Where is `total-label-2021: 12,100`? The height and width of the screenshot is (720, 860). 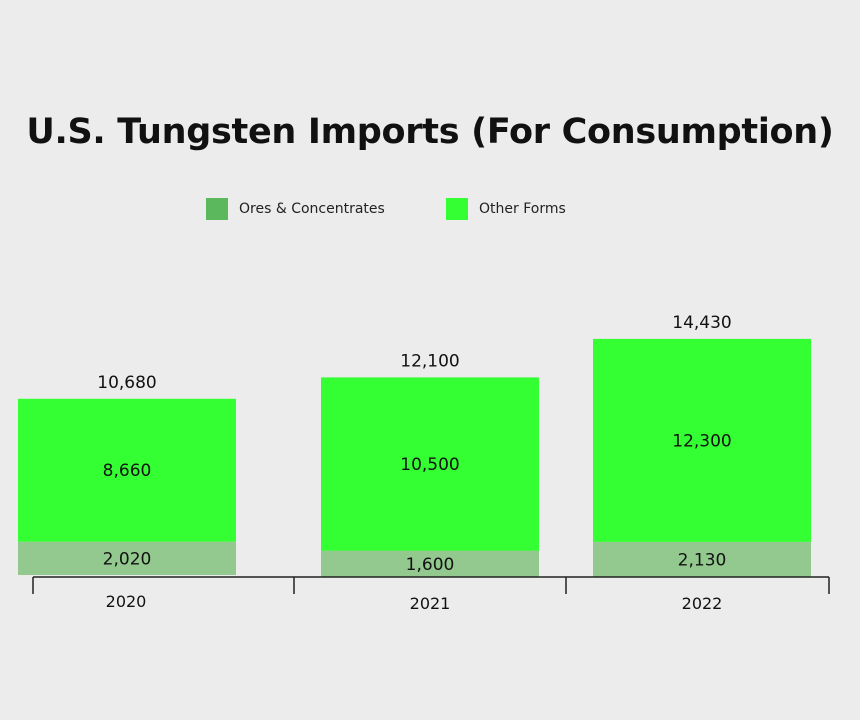 total-label-2021: 12,100 is located at coordinates (429, 361).